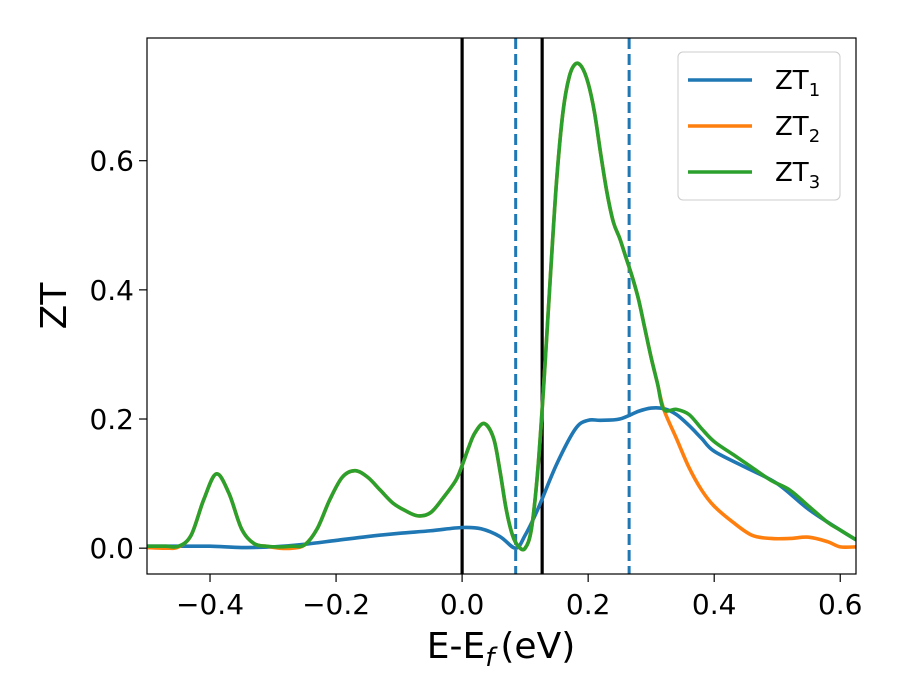 The height and width of the screenshot is (700, 900). I want to click on legend-label-zt3: ZT3, so click(797, 175).